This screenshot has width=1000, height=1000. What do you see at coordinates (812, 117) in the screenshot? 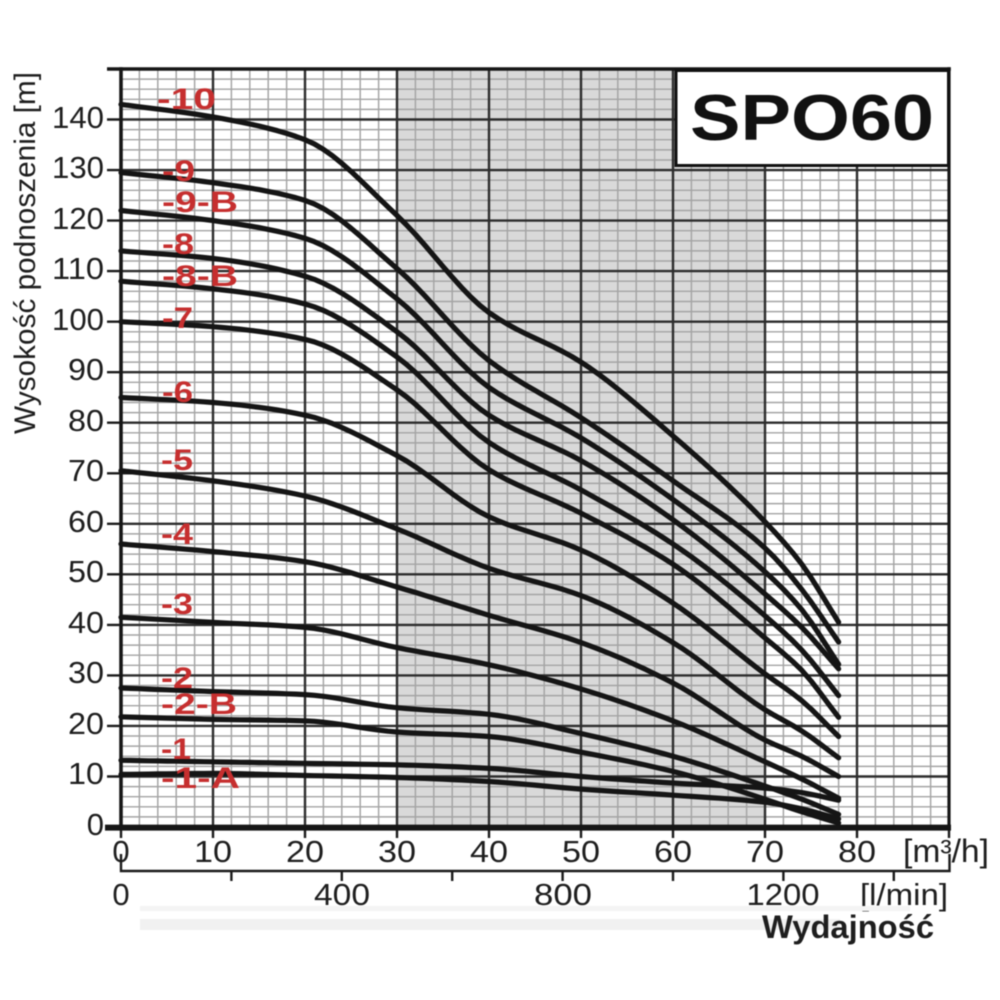
I see `svg-text: SPO60` at bounding box center [812, 117].